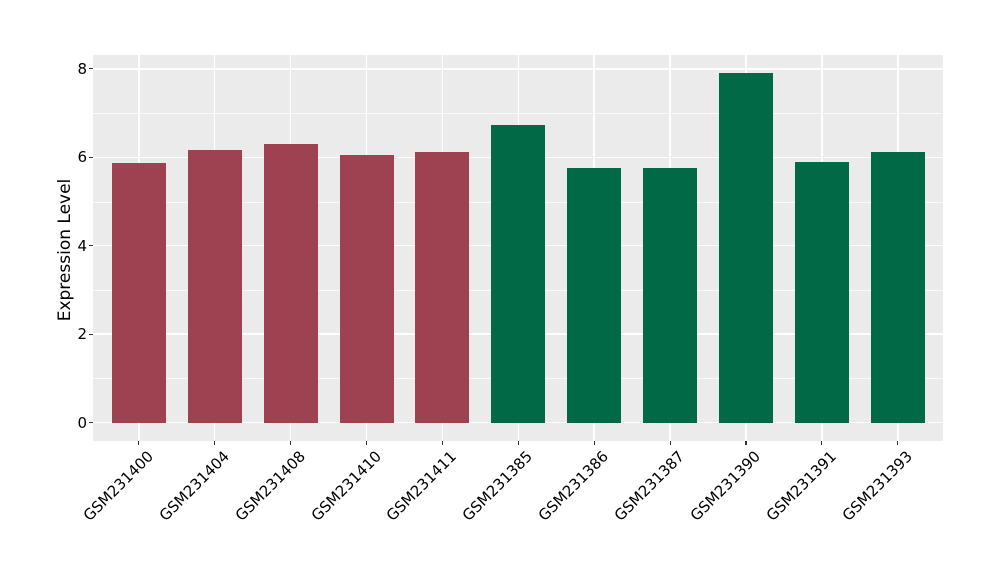  Describe the element at coordinates (518, 274) in the screenshot. I see `bar-GSM231385` at that location.